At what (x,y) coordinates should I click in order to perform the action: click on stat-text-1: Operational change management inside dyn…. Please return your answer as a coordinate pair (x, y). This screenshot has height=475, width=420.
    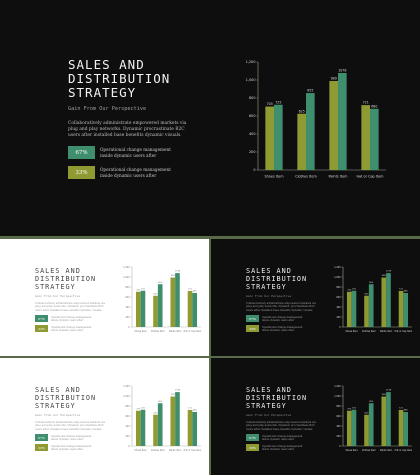
    Looking at the image, I should click on (71, 318).